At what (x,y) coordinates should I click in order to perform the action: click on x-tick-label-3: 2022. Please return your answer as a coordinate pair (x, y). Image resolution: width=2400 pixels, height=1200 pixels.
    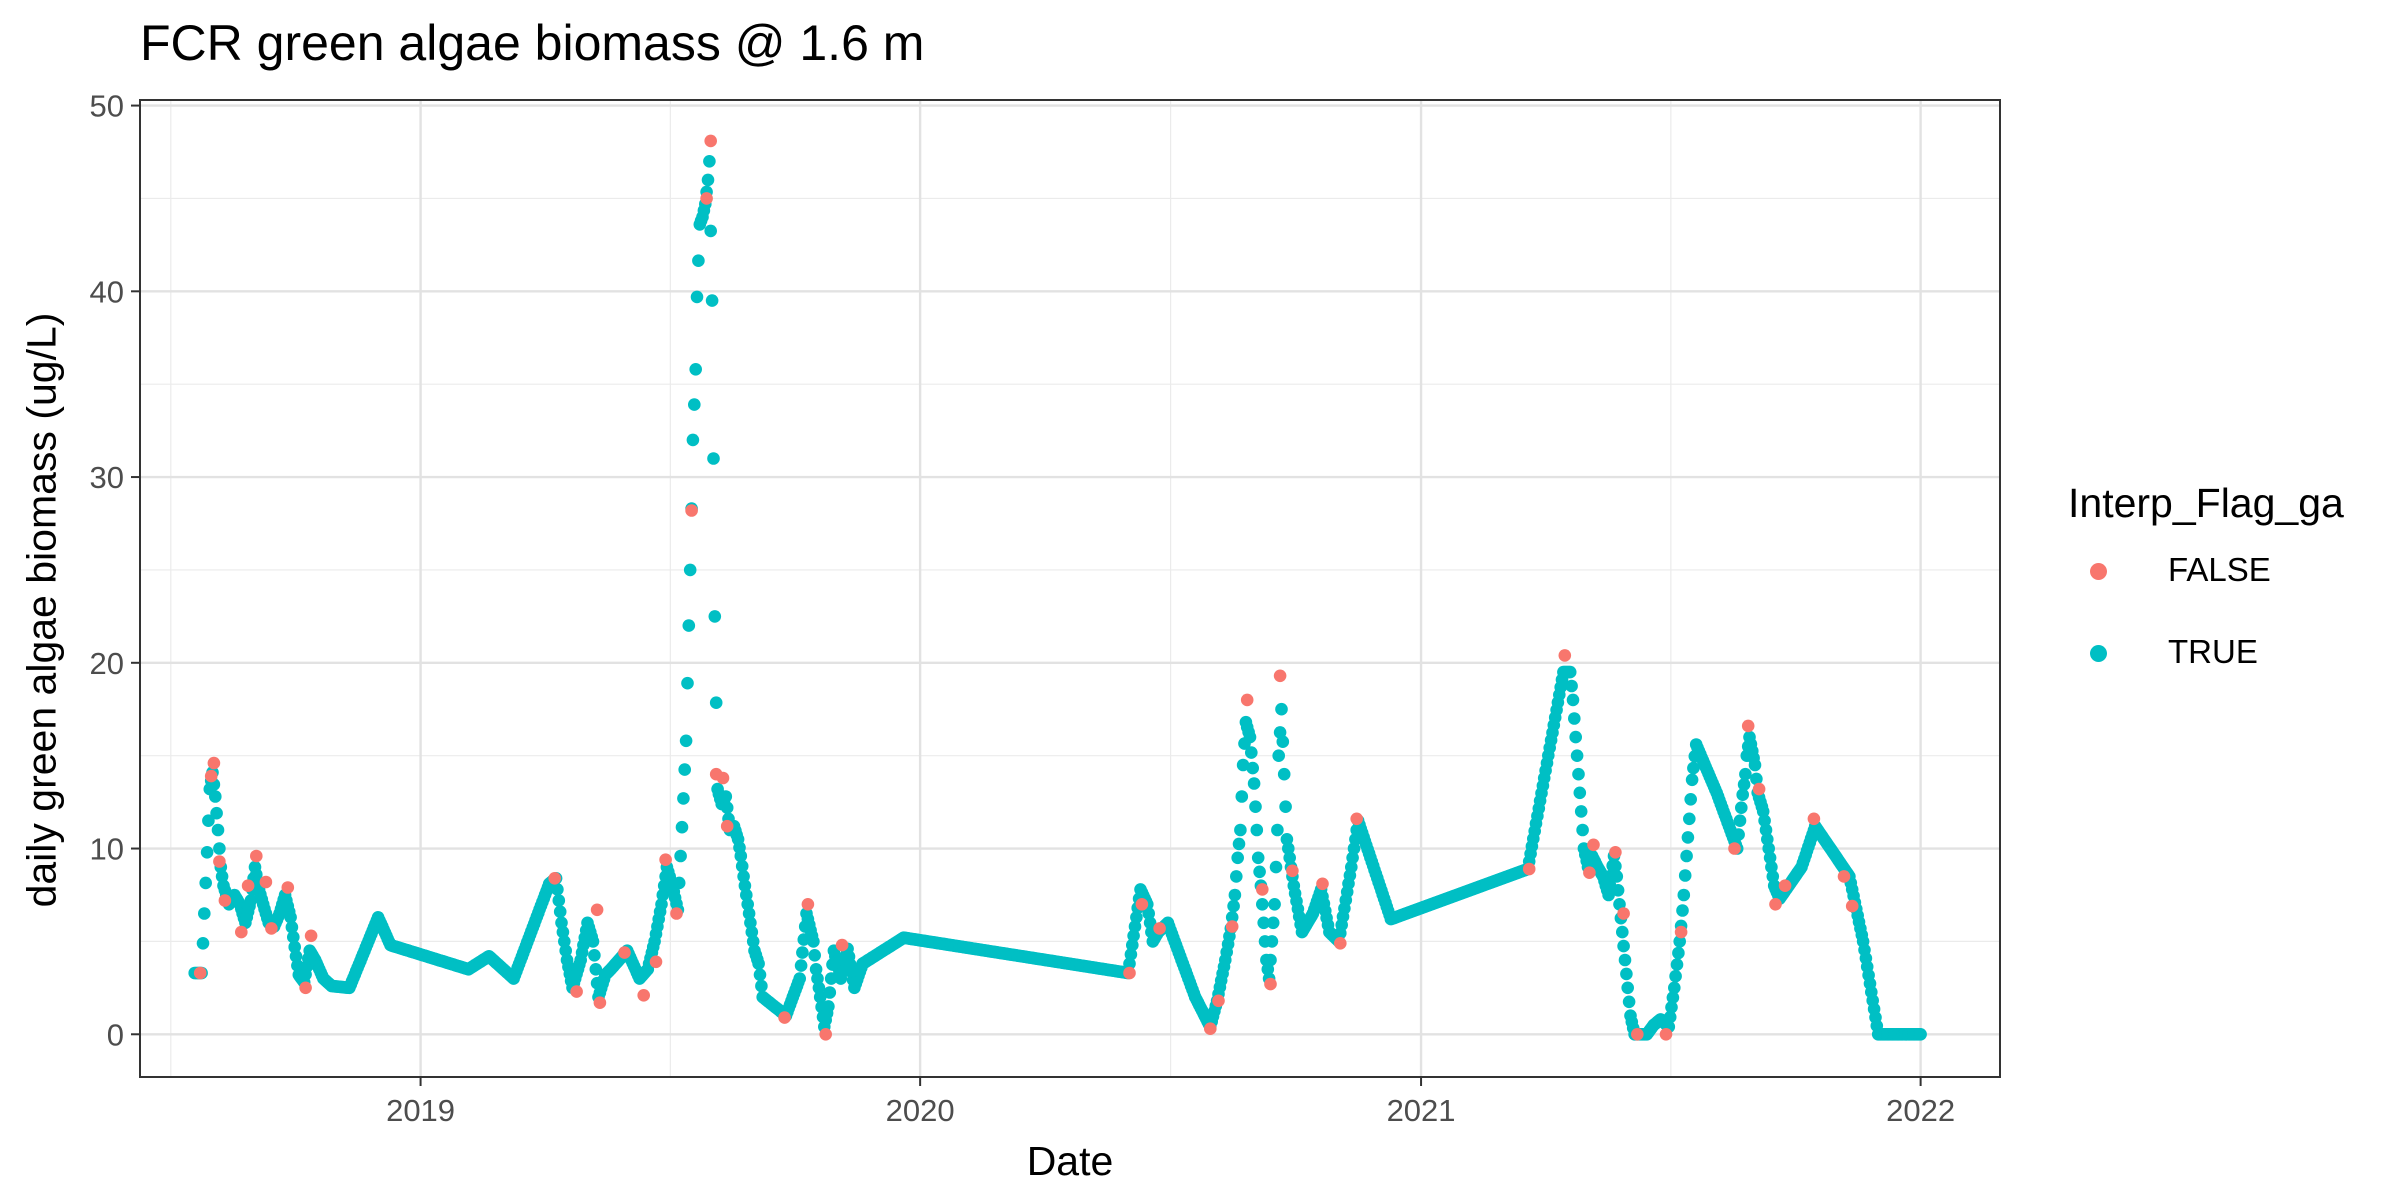
    Looking at the image, I should click on (1920, 1110).